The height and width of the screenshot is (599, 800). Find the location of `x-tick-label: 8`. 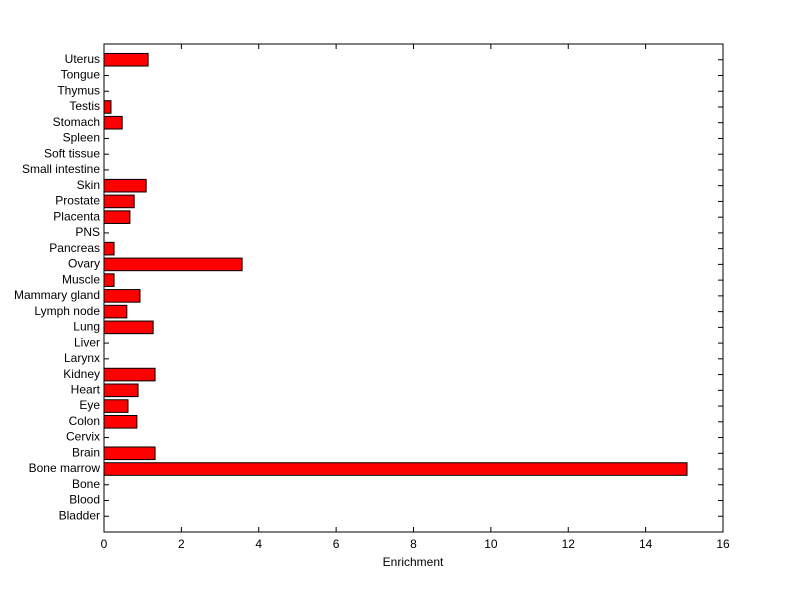

x-tick-label: 8 is located at coordinates (413, 544).